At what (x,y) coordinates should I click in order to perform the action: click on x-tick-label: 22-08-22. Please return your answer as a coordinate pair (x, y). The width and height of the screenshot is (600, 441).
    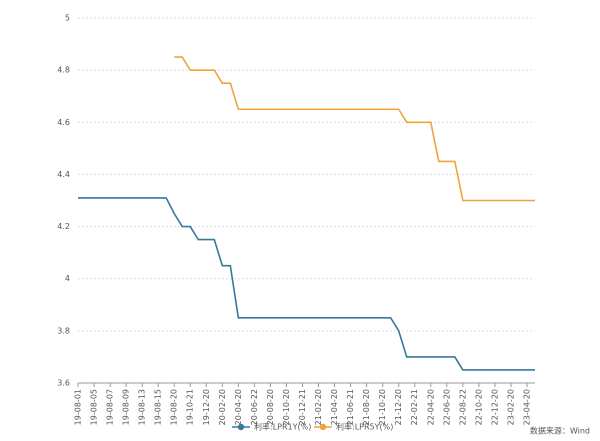
    Looking at the image, I should click on (462, 407).